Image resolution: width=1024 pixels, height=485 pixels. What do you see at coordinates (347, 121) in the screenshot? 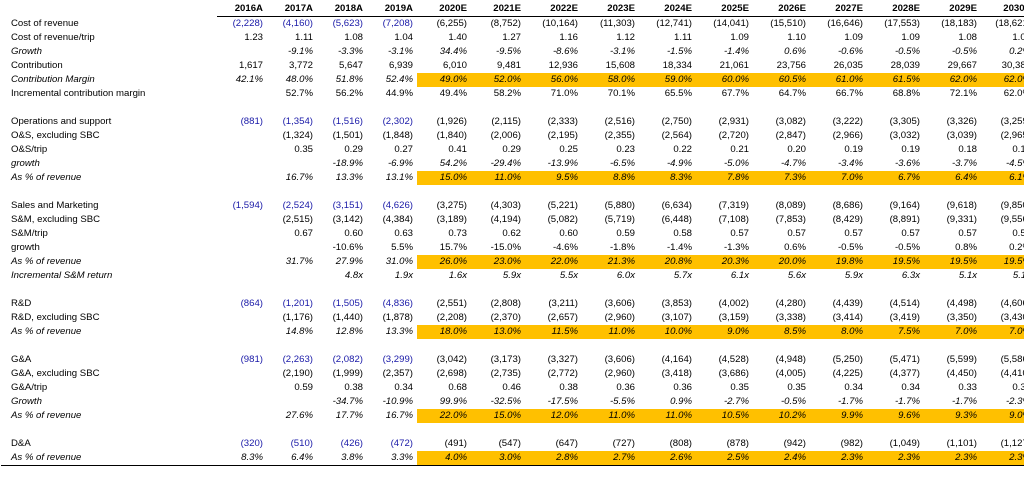
I see `value-cell: (1,516)` at bounding box center [347, 121].